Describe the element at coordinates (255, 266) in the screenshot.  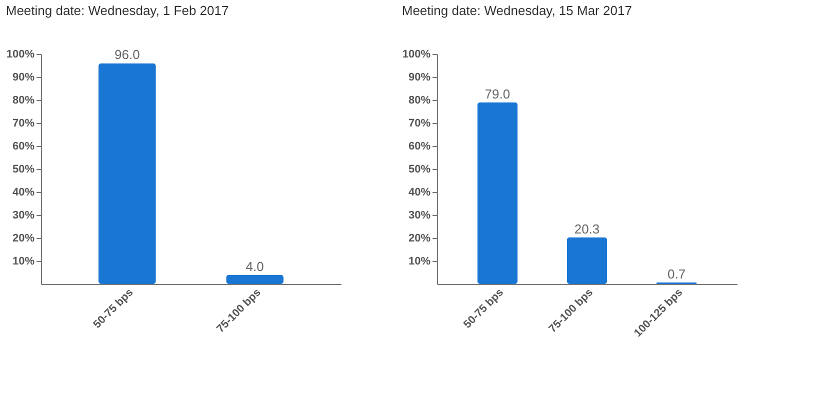
I see `data-label: 4.0` at that location.